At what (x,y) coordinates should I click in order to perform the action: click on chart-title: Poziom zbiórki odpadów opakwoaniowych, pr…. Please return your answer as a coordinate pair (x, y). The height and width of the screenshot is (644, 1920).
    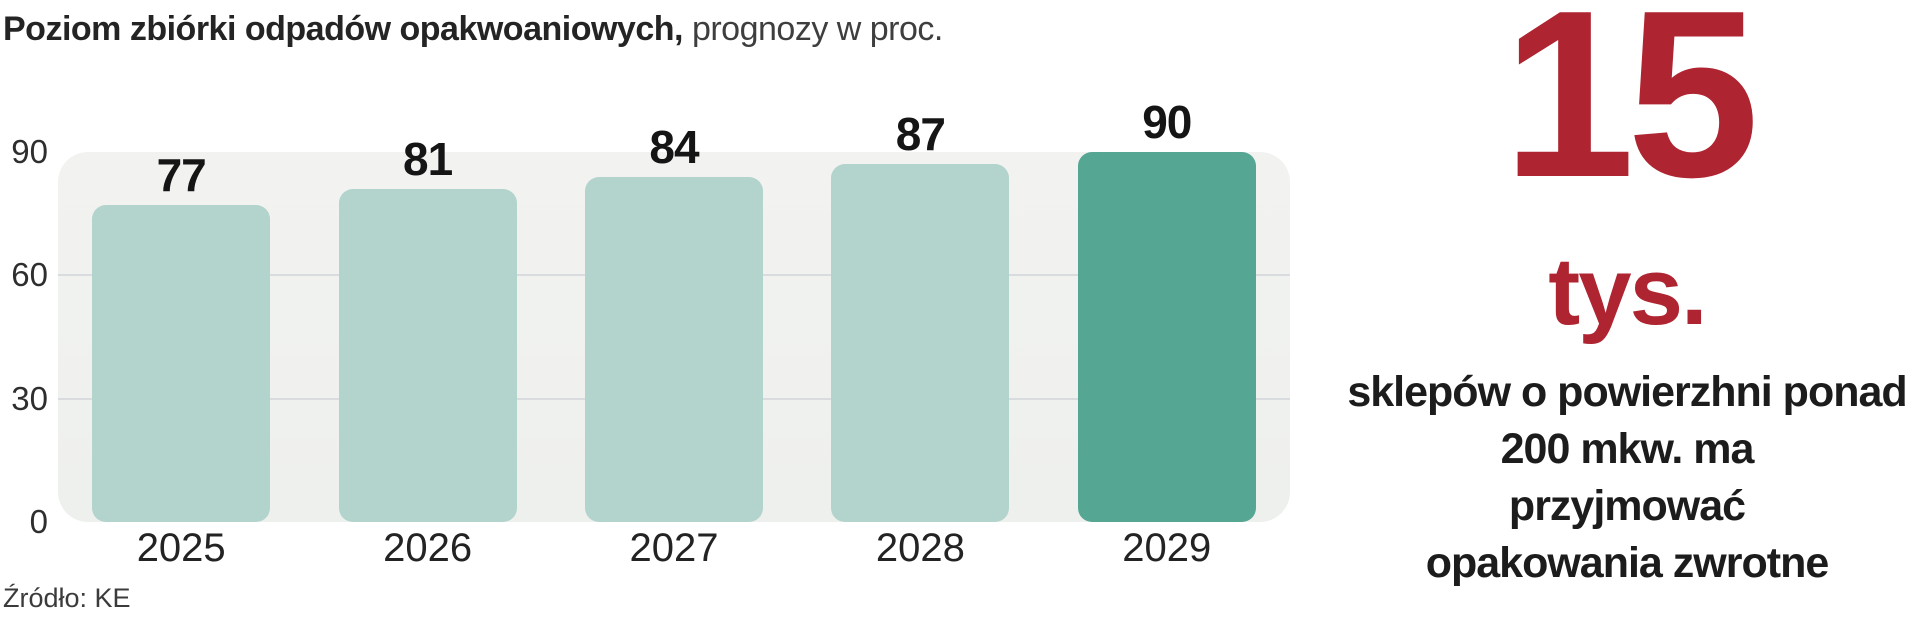
    Looking at the image, I should click on (473, 29).